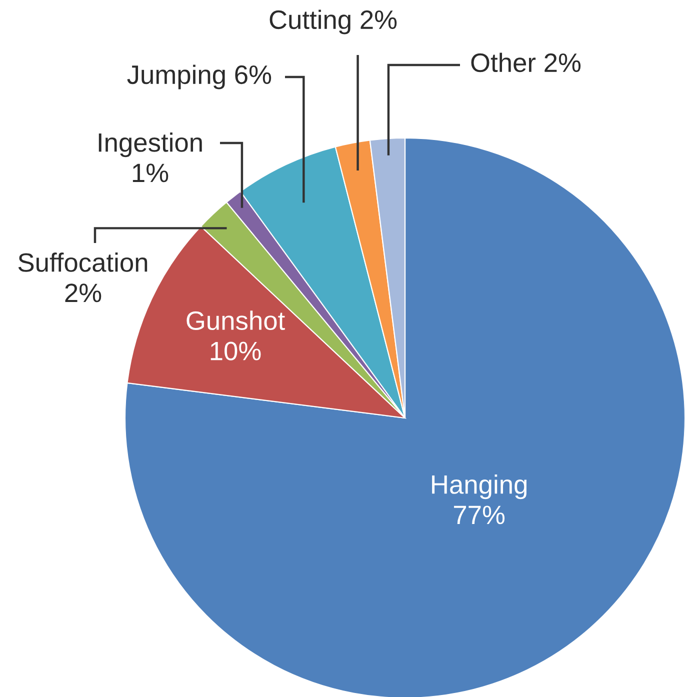 This screenshot has width=685, height=697. What do you see at coordinates (333, 22) in the screenshot?
I see `slice-label: Cutting 2%` at bounding box center [333, 22].